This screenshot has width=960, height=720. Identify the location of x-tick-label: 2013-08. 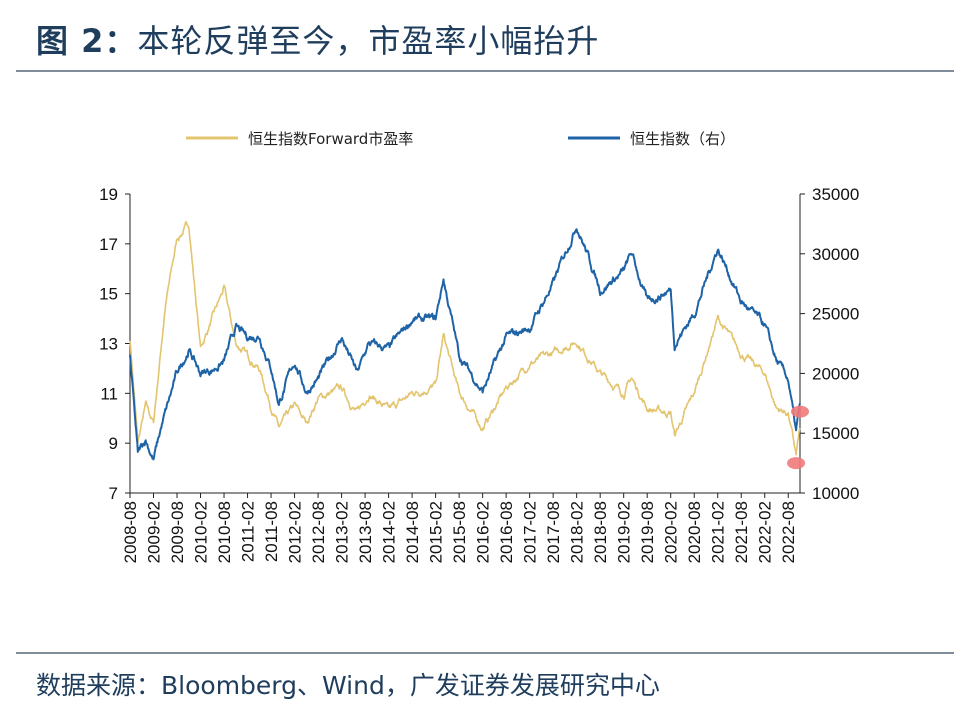
(365, 532).